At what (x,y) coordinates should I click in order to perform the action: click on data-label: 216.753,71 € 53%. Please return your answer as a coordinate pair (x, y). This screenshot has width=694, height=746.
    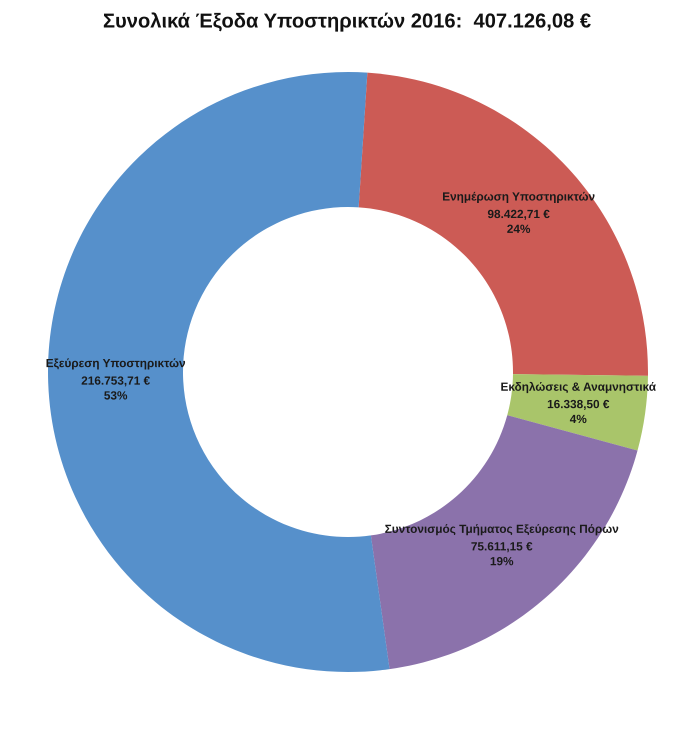
    Looking at the image, I should click on (116, 388).